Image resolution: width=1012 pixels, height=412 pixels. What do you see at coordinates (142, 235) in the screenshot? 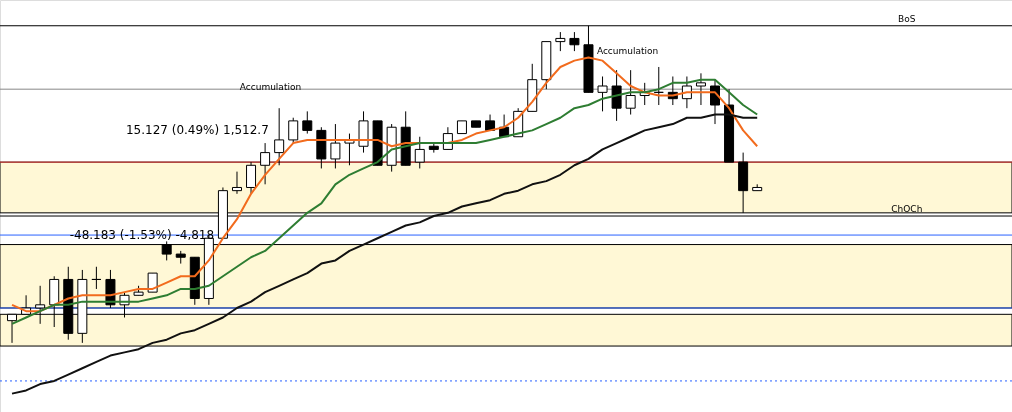
I see `annotation: -48.183 (-1.53%) -4,818` at bounding box center [142, 235].